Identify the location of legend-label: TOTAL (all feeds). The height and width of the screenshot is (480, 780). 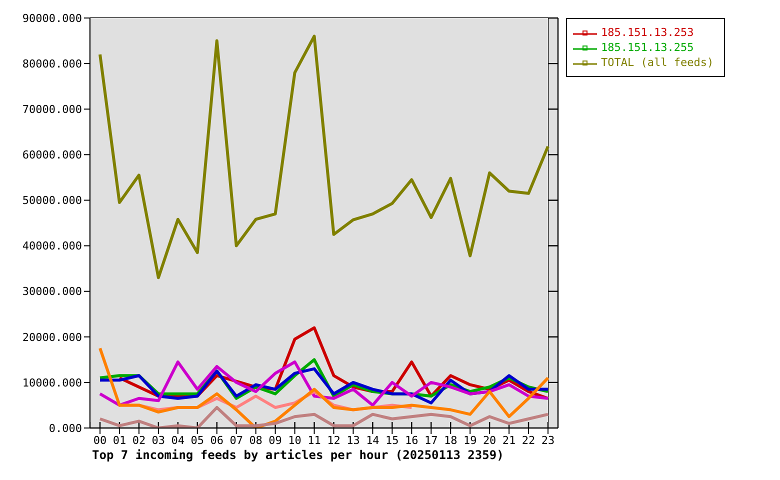
(657, 62).